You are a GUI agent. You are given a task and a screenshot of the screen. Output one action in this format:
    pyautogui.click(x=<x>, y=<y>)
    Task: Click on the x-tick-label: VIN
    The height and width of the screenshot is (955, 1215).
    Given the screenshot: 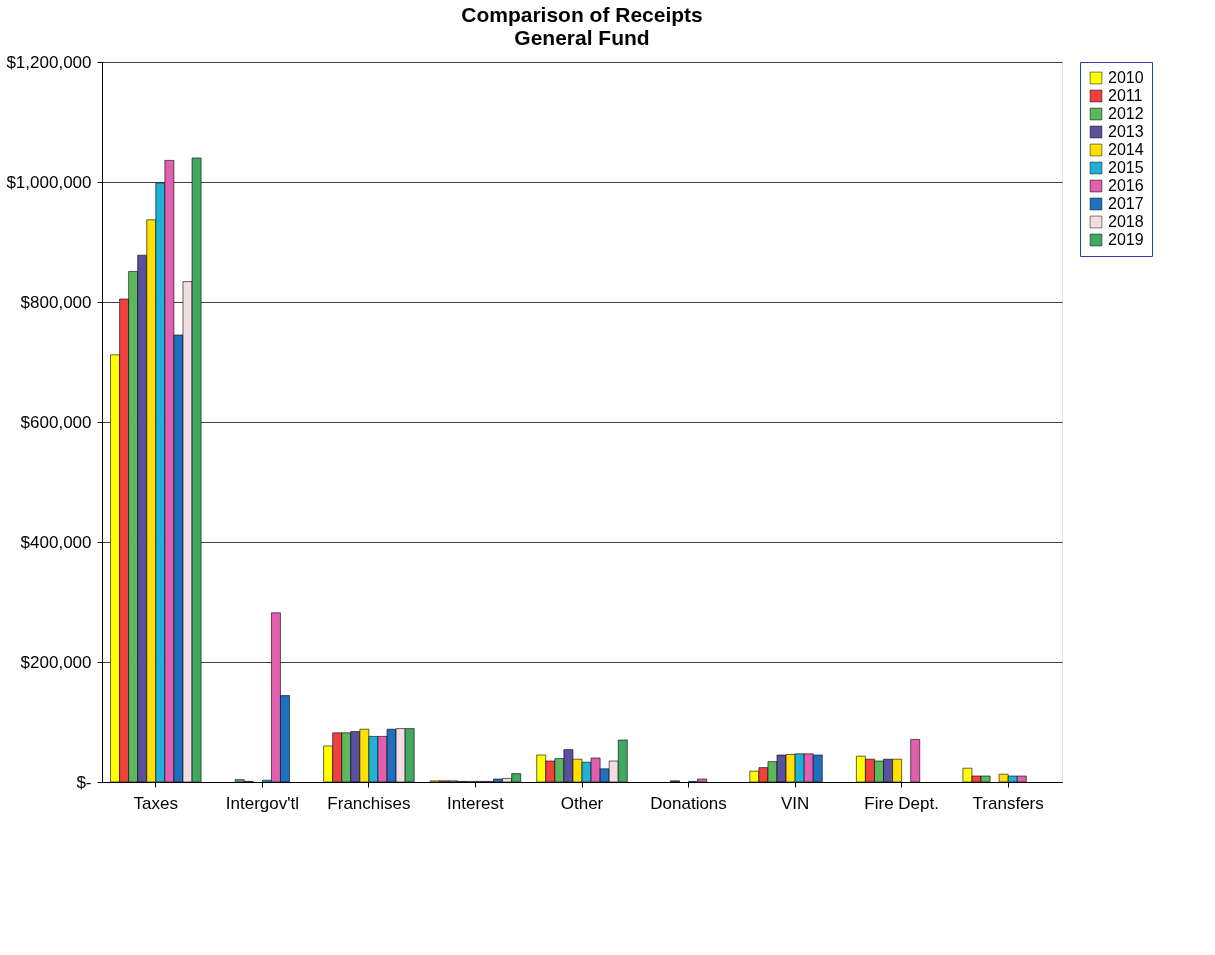 What is the action you would take?
    pyautogui.click(x=795, y=803)
    